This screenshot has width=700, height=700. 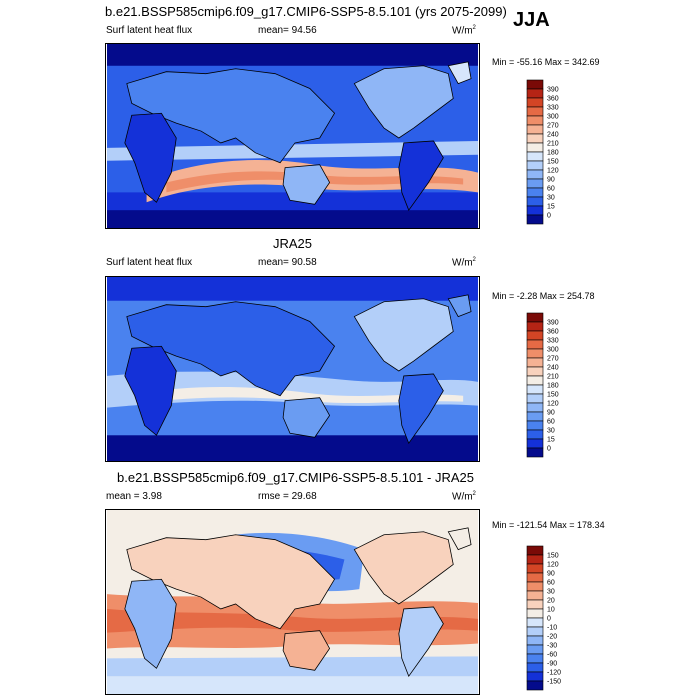 I want to click on colorbar-tick-label: -10, so click(x=552, y=628).